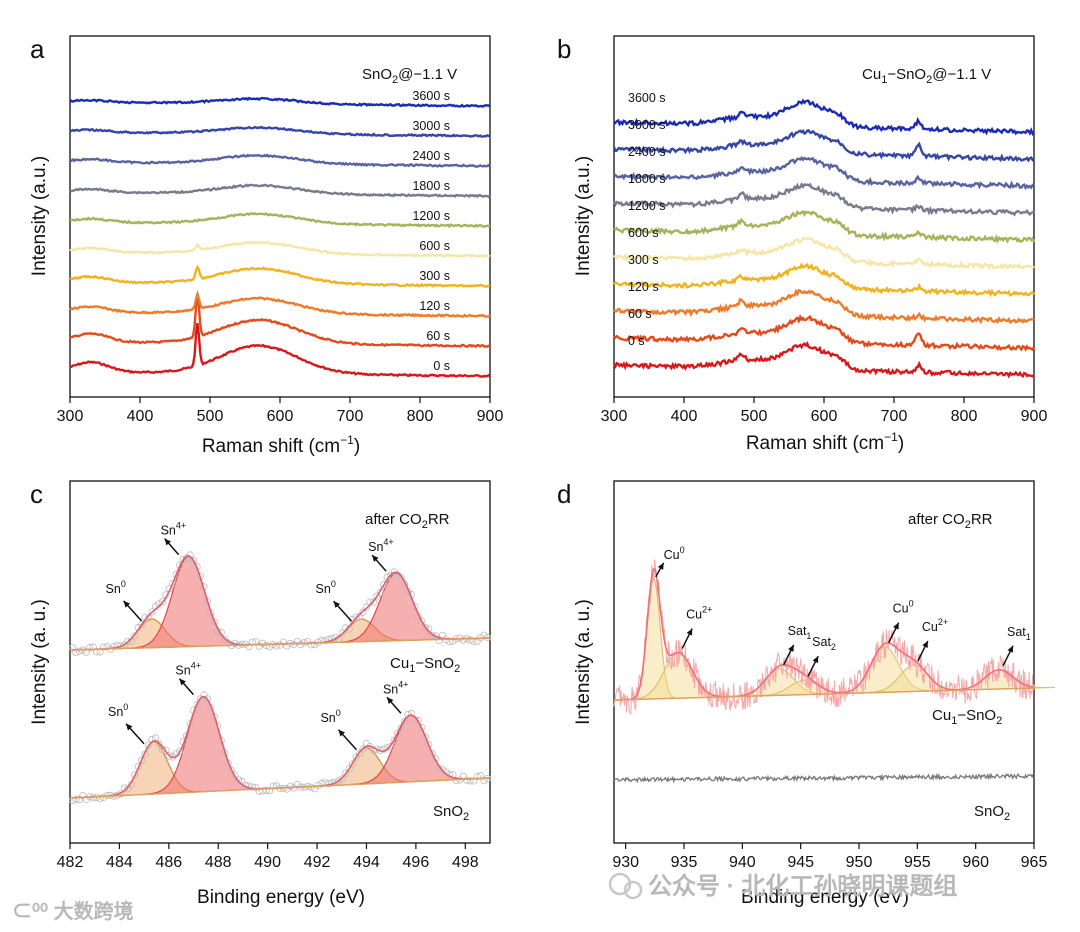 This screenshot has height=932, width=1080. I want to click on x-axis-label-a: Raman shift (cm−1), so click(281, 445).